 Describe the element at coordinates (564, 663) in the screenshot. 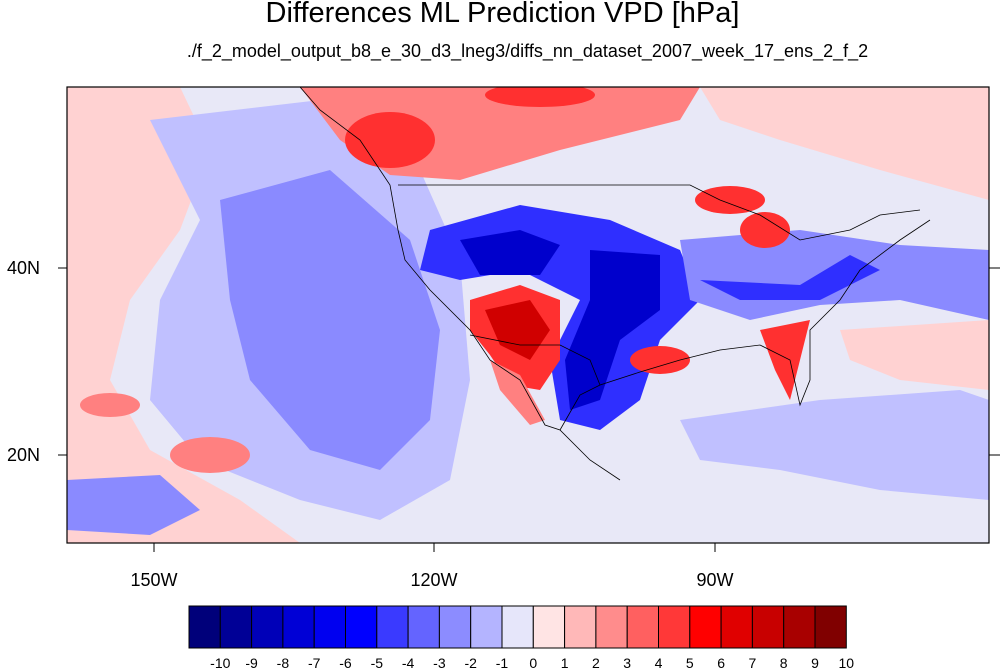

I see `colorbar-label: 1` at that location.